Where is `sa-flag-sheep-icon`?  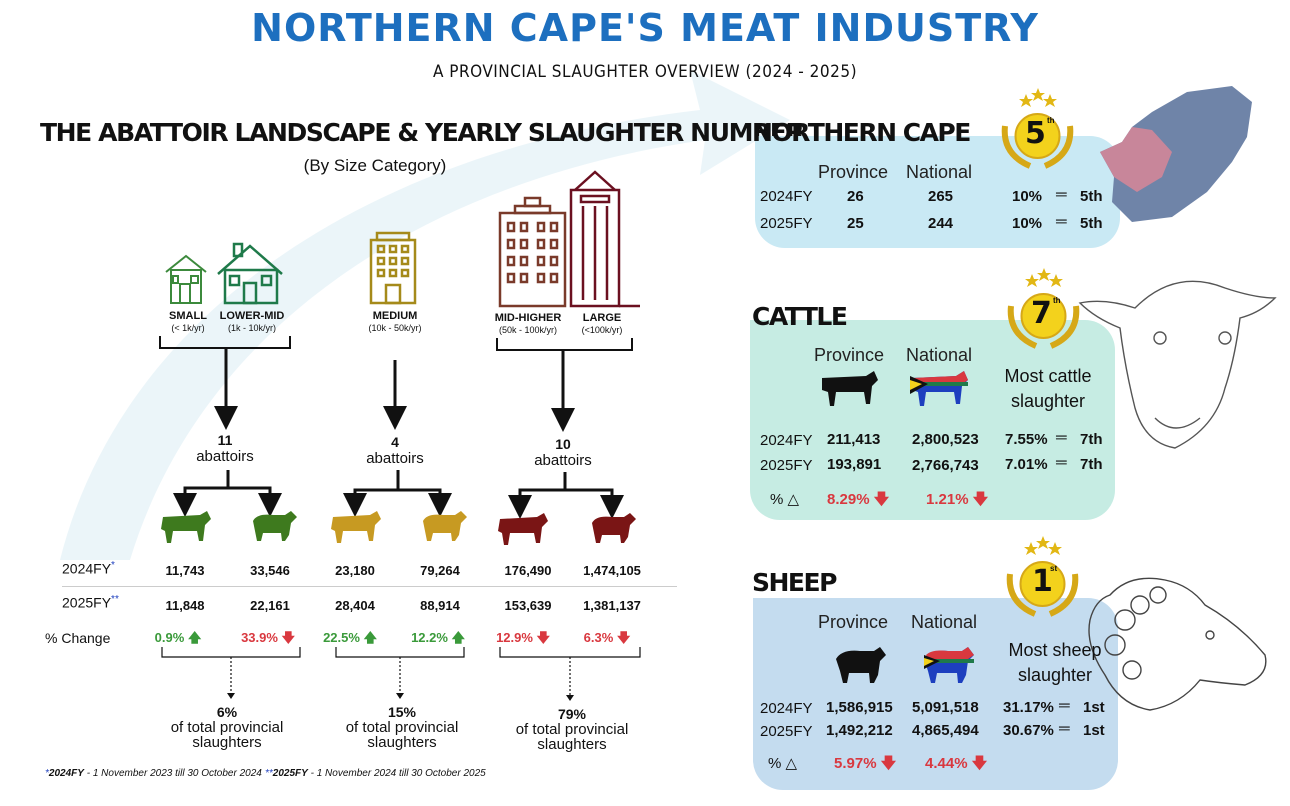
sa-flag-sheep-icon is located at coordinates (949, 665).